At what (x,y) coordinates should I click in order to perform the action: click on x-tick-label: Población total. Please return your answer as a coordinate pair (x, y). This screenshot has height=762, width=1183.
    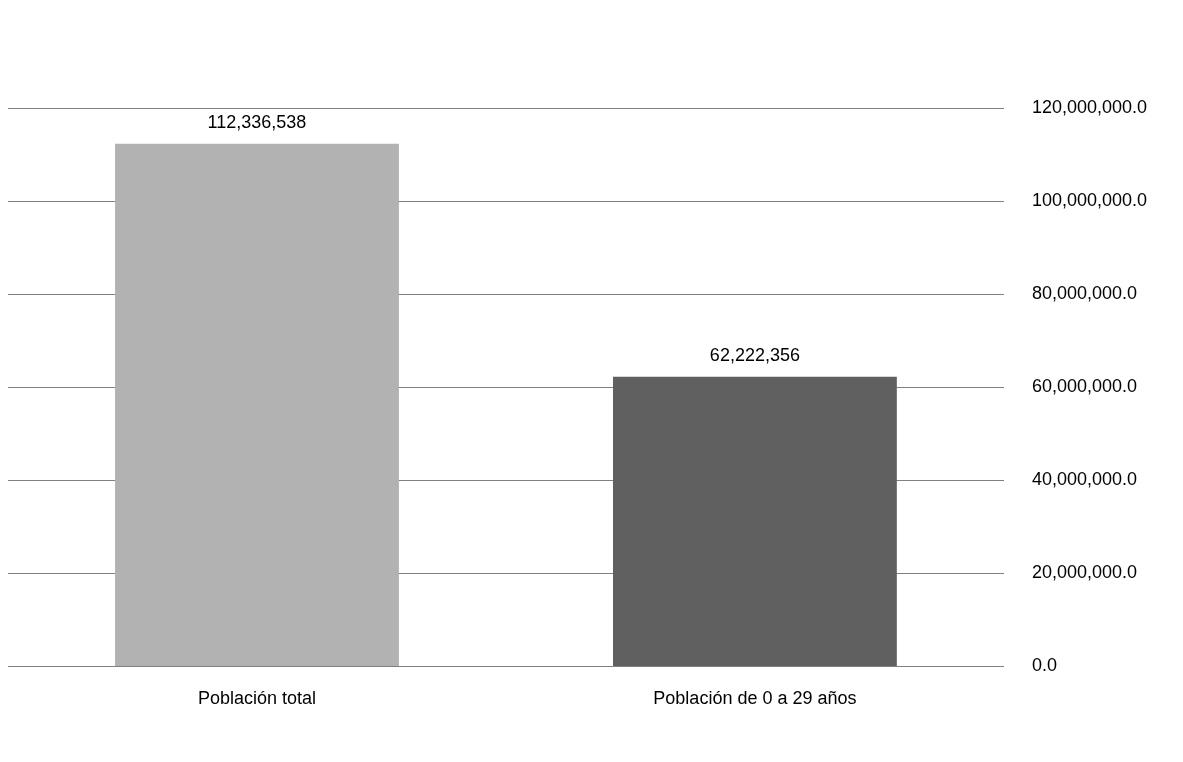
    Looking at the image, I should click on (257, 698).